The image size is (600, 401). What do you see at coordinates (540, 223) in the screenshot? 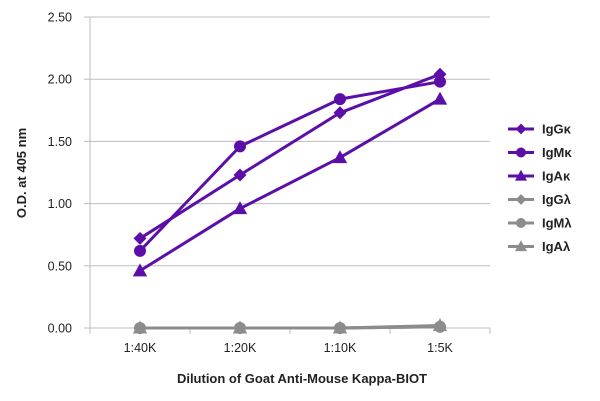
I see `legend-item: IgMλ` at bounding box center [540, 223].